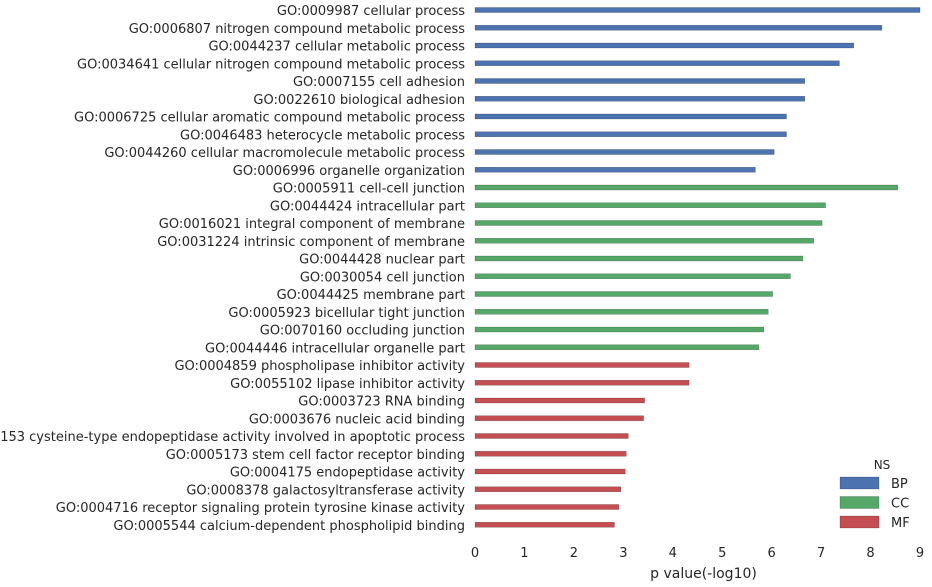 The image size is (932, 587). What do you see at coordinates (882, 465) in the screenshot?
I see `legend-title: NS` at bounding box center [882, 465].